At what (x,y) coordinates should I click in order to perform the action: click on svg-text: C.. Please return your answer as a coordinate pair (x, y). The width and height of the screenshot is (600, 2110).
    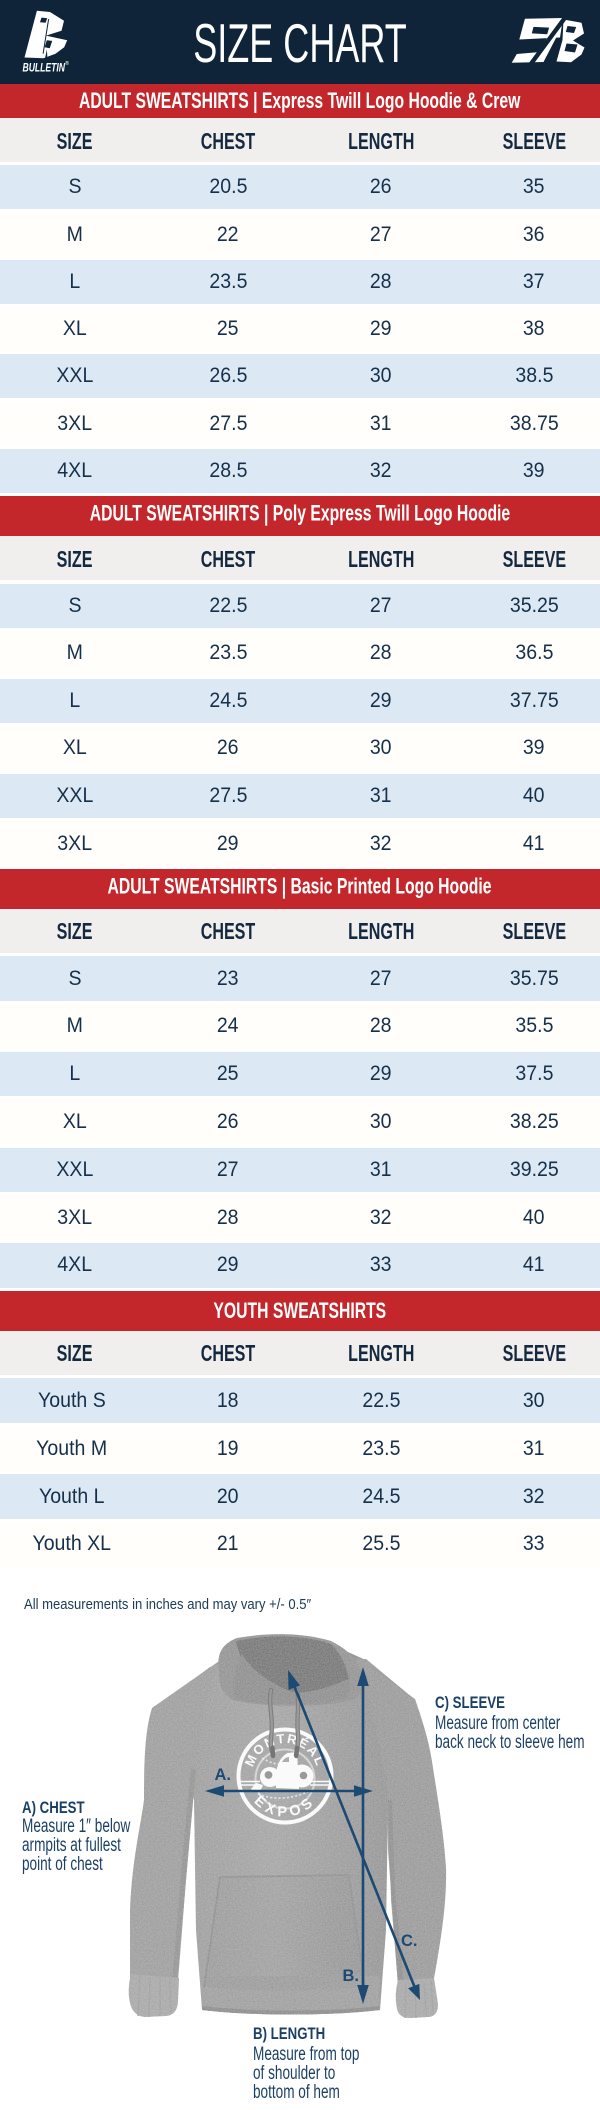
    Looking at the image, I should click on (409, 1941).